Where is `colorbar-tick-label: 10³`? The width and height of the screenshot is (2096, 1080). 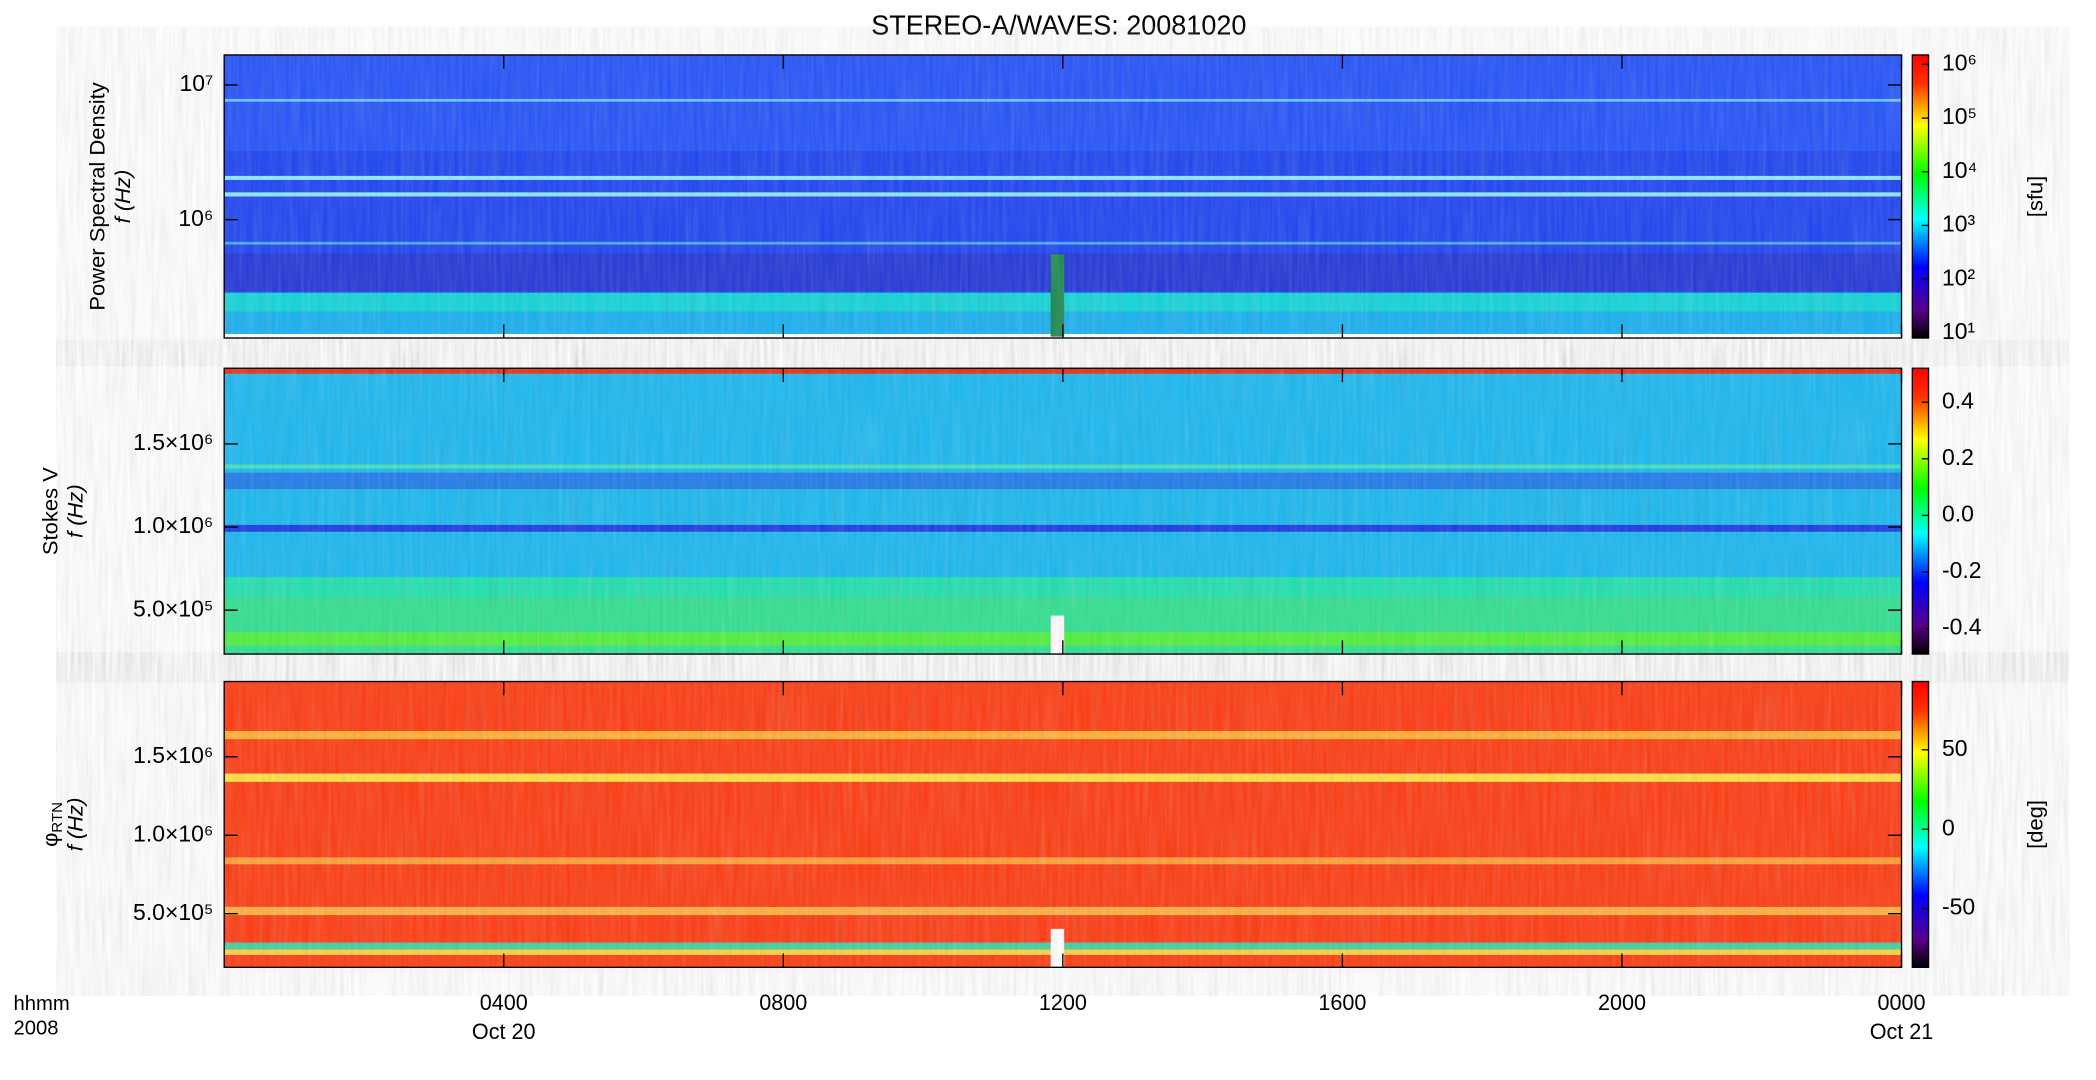
colorbar-tick-label: 10³ is located at coordinates (1958, 223).